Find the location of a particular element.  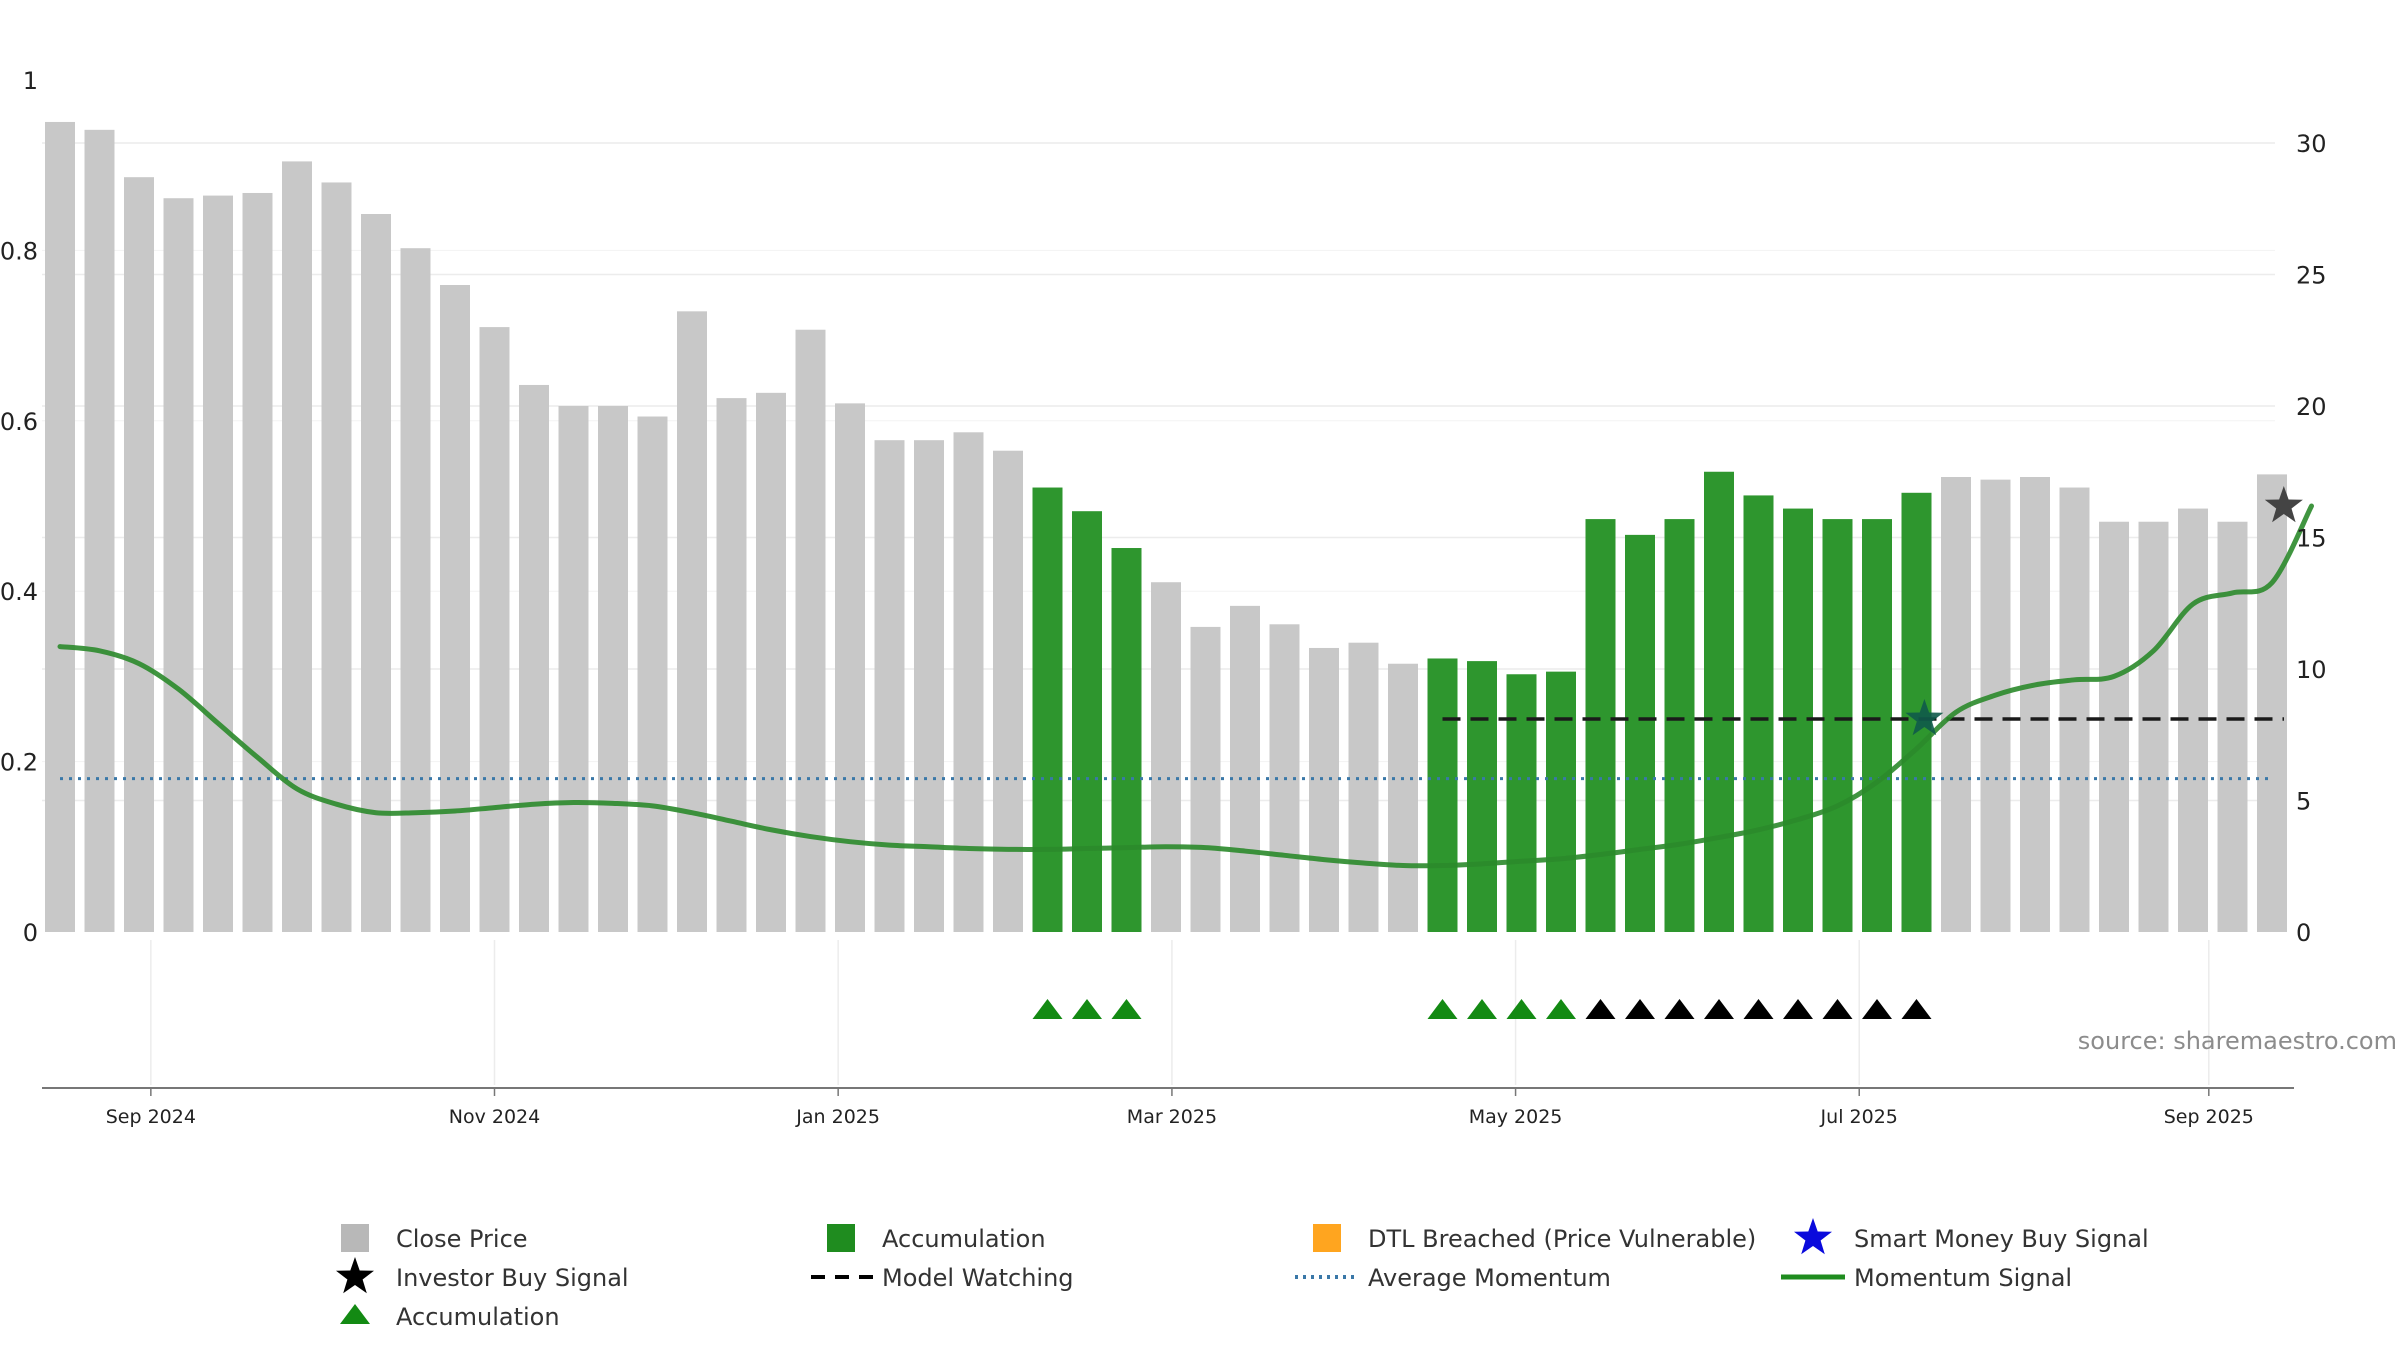

x-axis-tick-label: Jan 2025 is located at coordinates (837, 1117).